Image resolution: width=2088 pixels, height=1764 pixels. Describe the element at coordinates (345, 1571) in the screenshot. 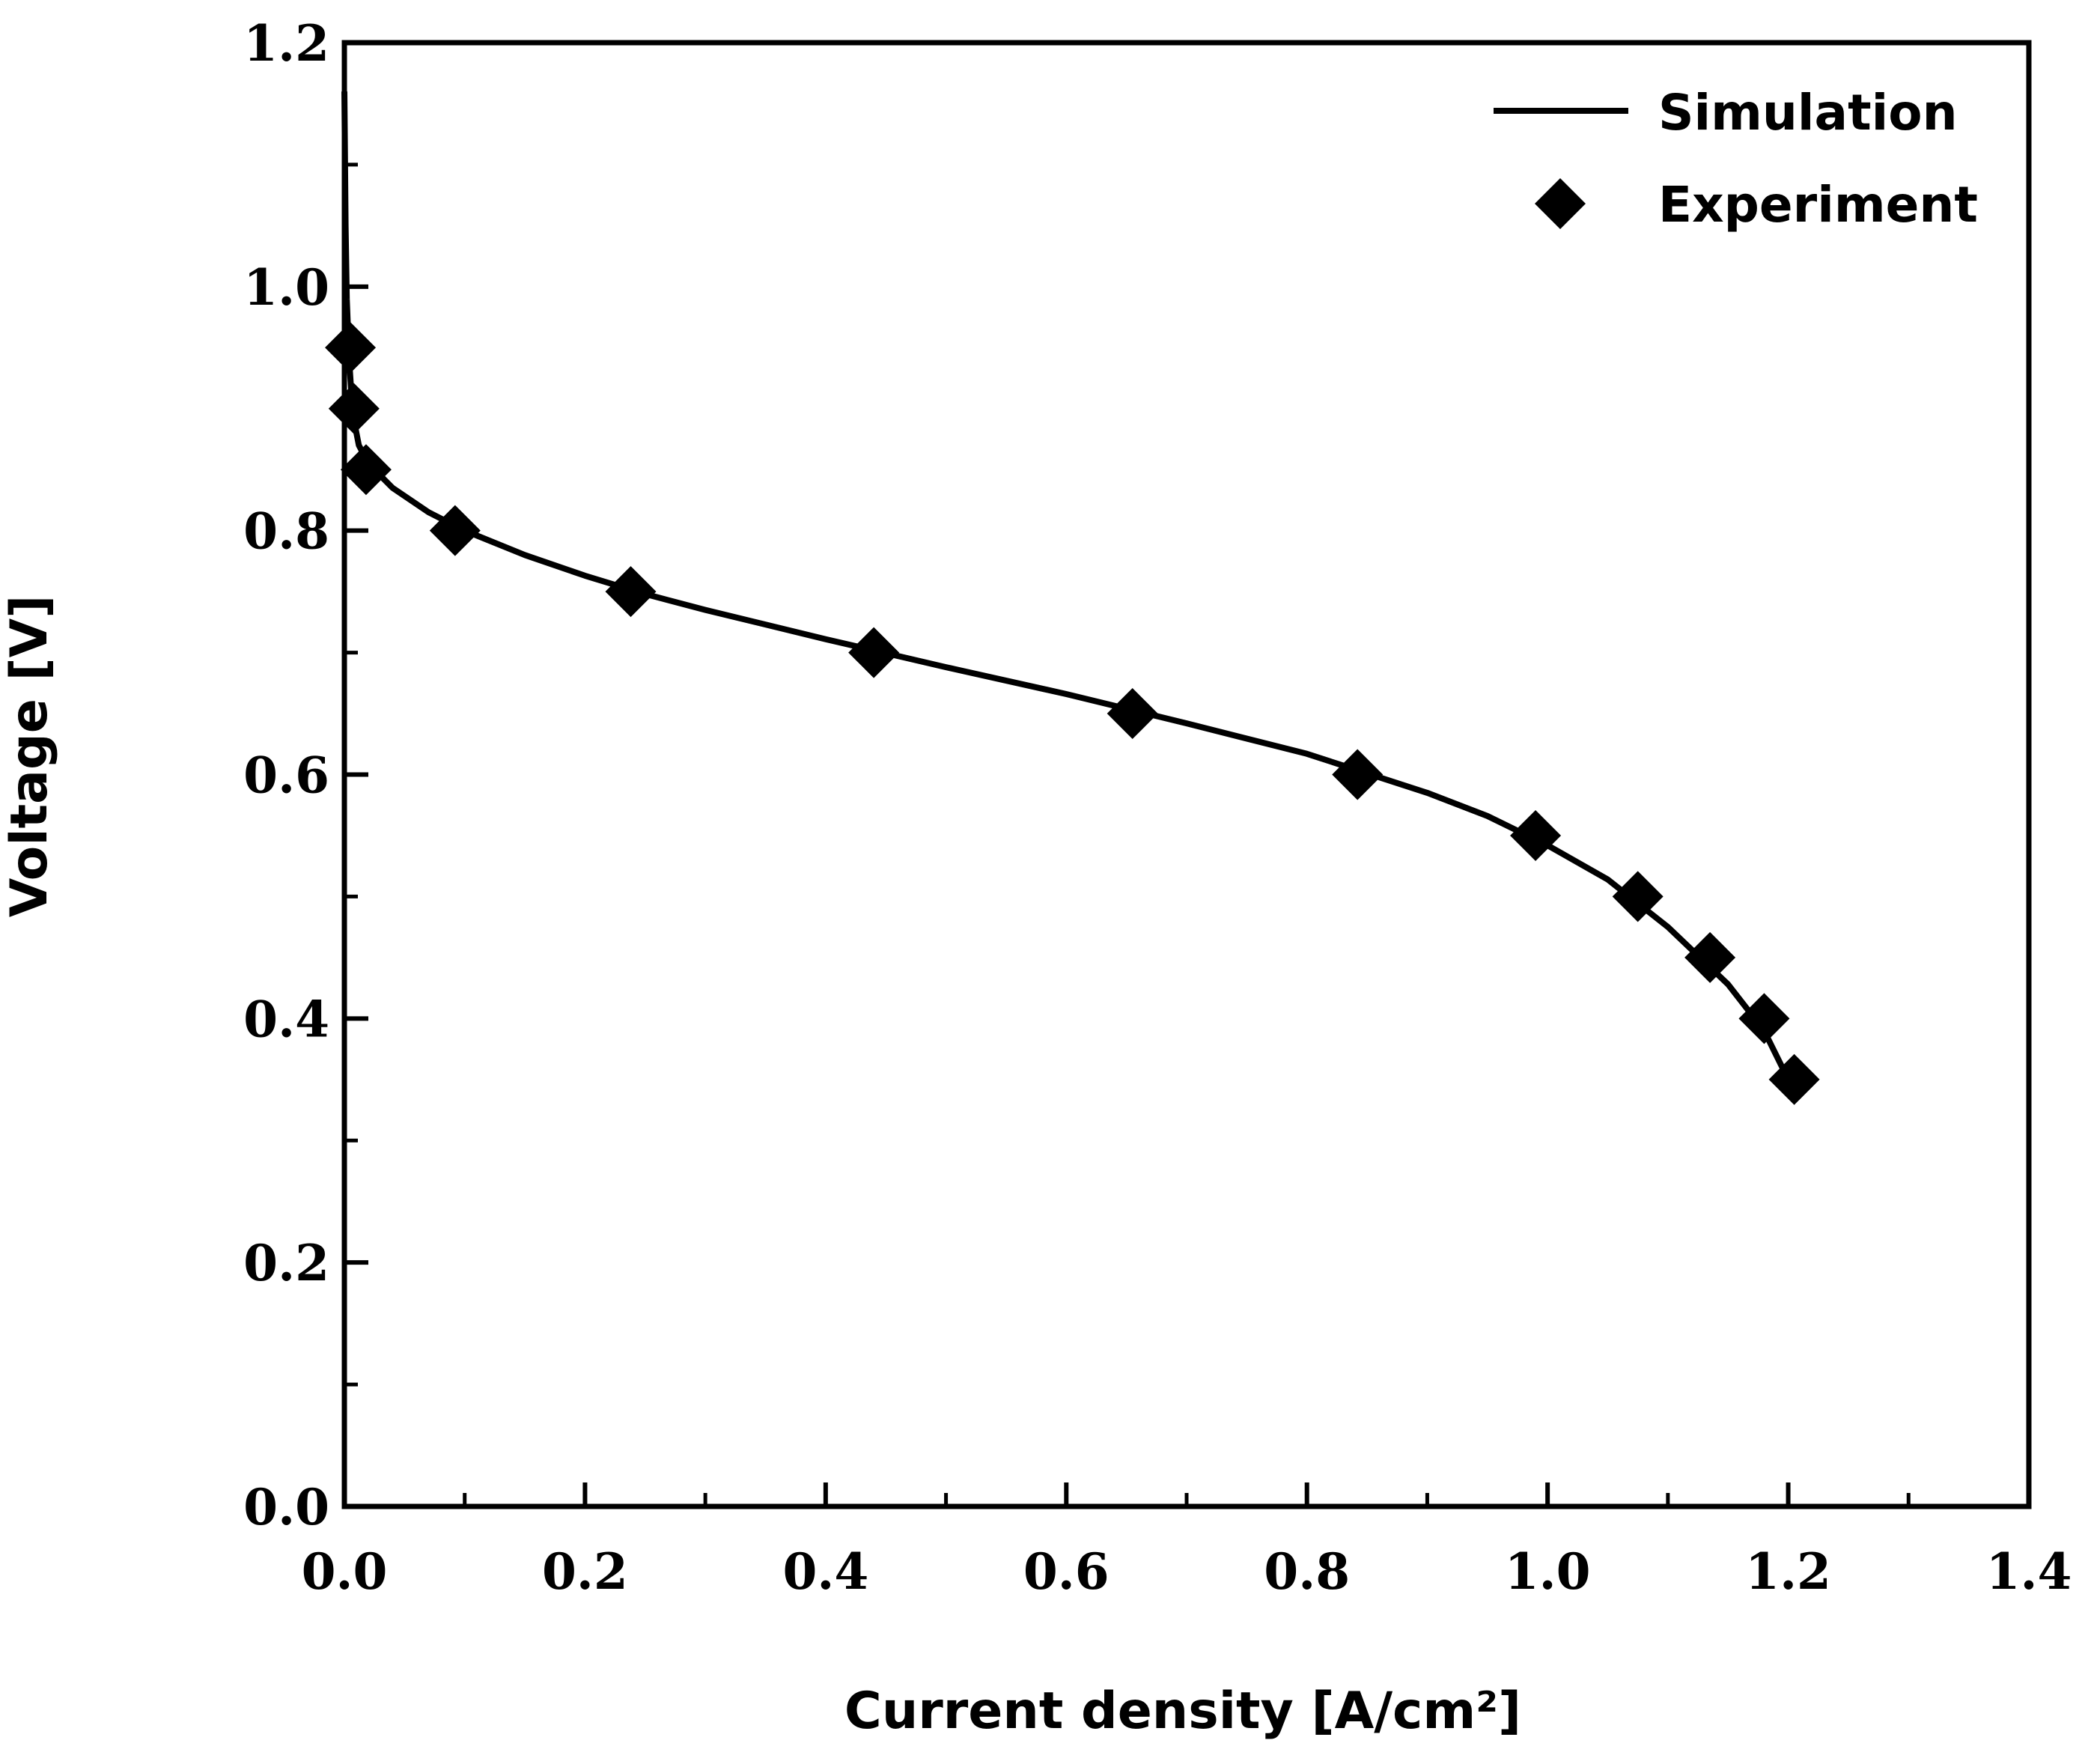

I see `x-tick-label: 0.0` at that location.